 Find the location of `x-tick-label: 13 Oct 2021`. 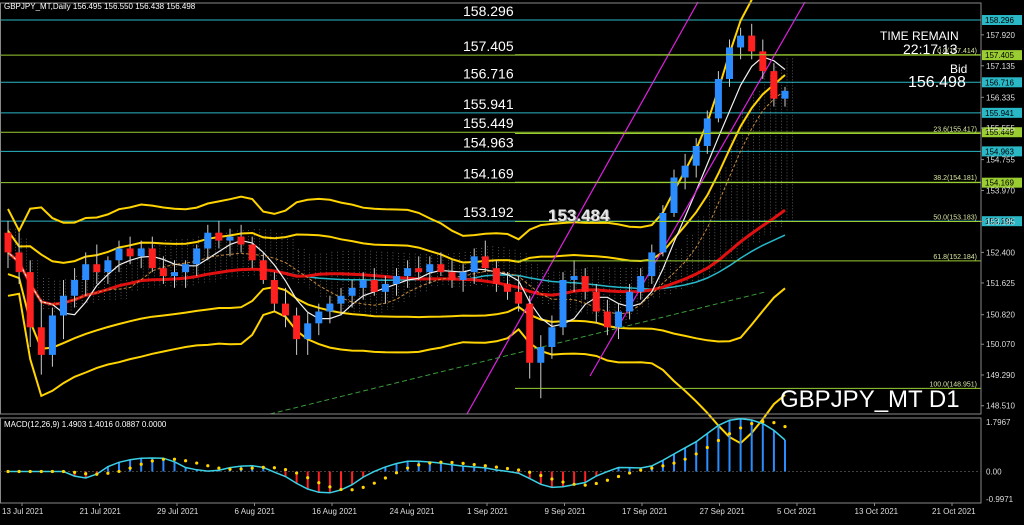

x-tick-label: 13 Oct 2021 is located at coordinates (877, 511).